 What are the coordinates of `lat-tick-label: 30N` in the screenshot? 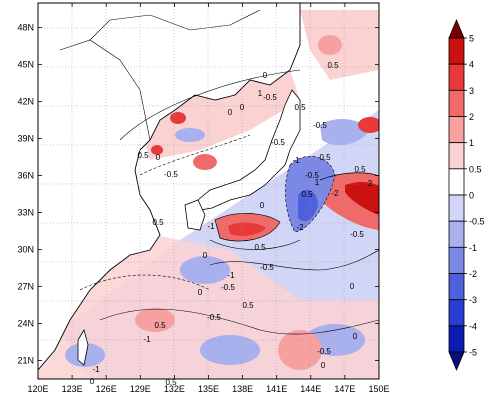 It's located at (25, 250).